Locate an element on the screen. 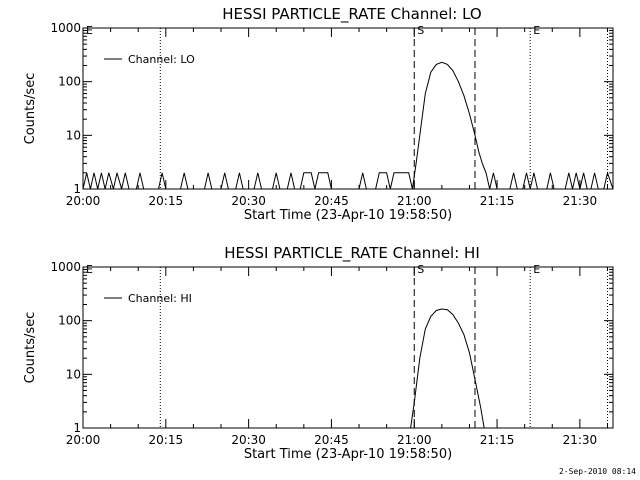  series-line-hi is located at coordinates (447, 368).